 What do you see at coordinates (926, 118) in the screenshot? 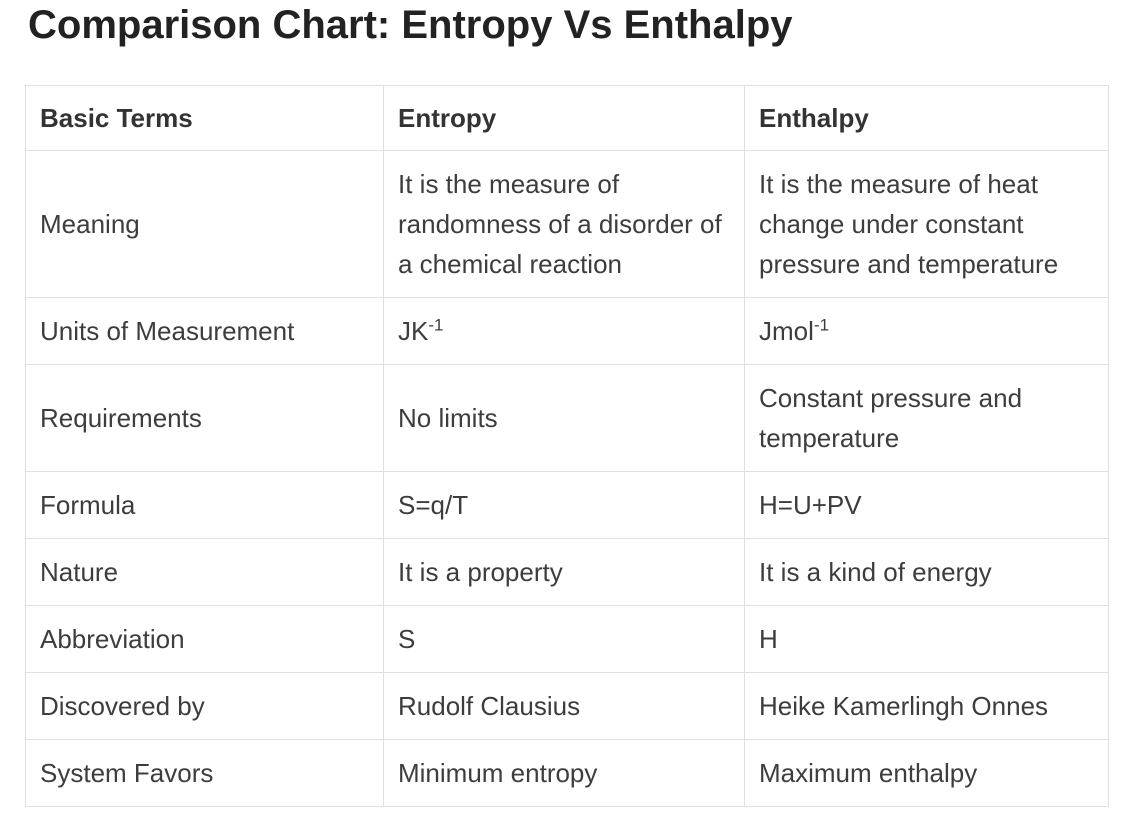
I see `column-header-enthalpy: Enthalpy` at bounding box center [926, 118].